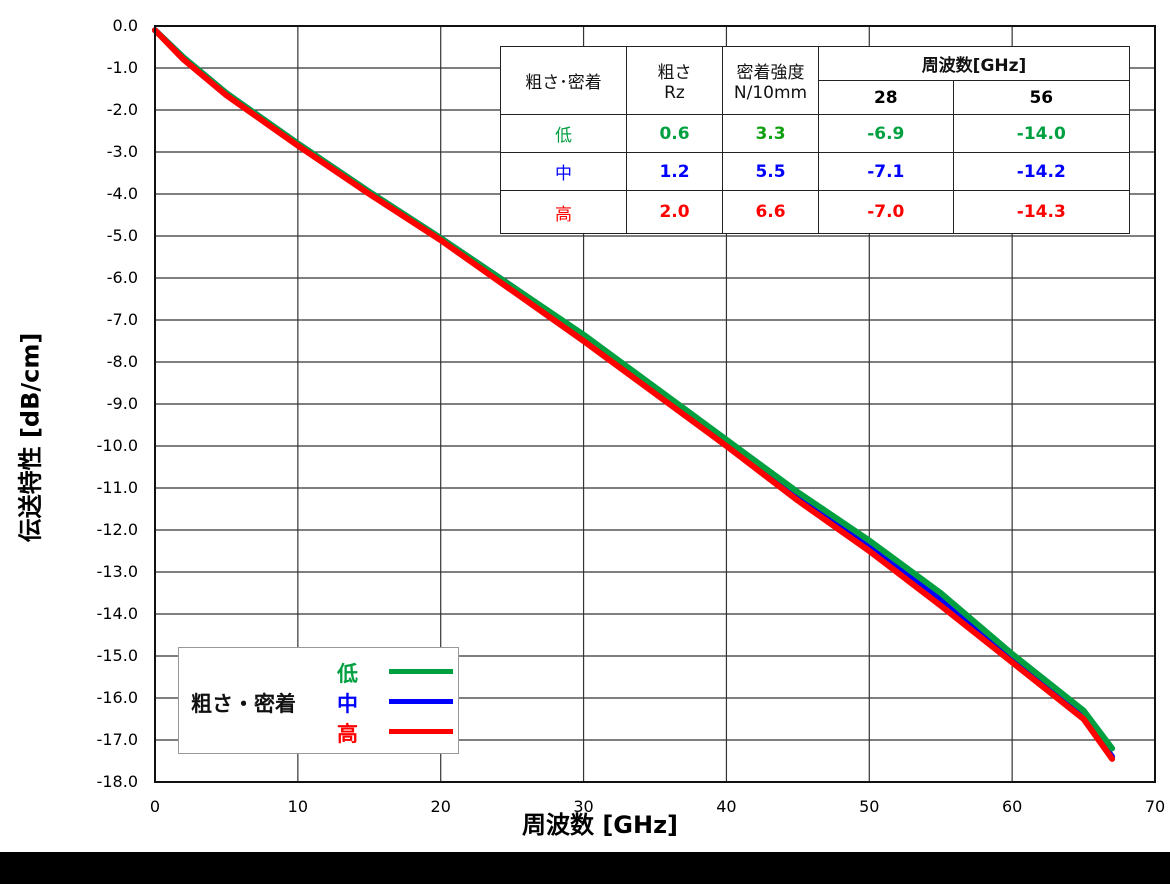 The height and width of the screenshot is (884, 1170). Describe the element at coordinates (1012, 806) in the screenshot. I see `x-tick-label: 60` at that location.